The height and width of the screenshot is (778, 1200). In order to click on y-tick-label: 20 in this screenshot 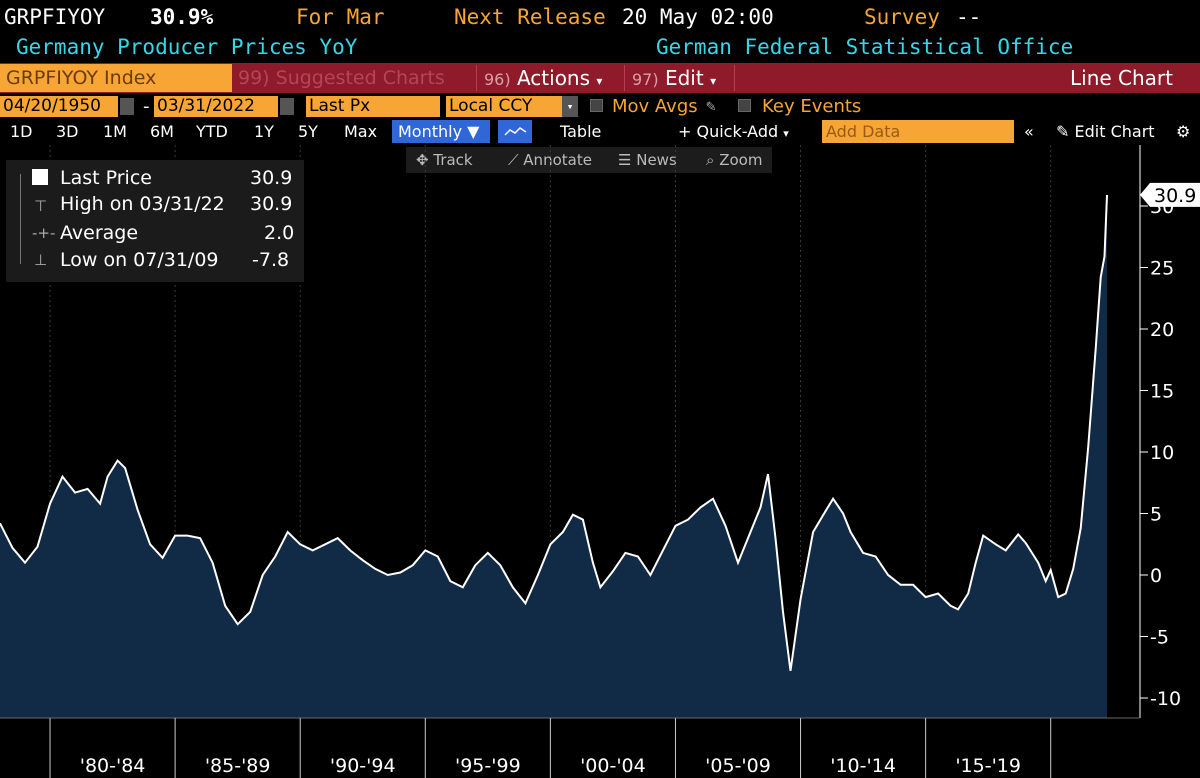, I will do `click(1162, 330)`.